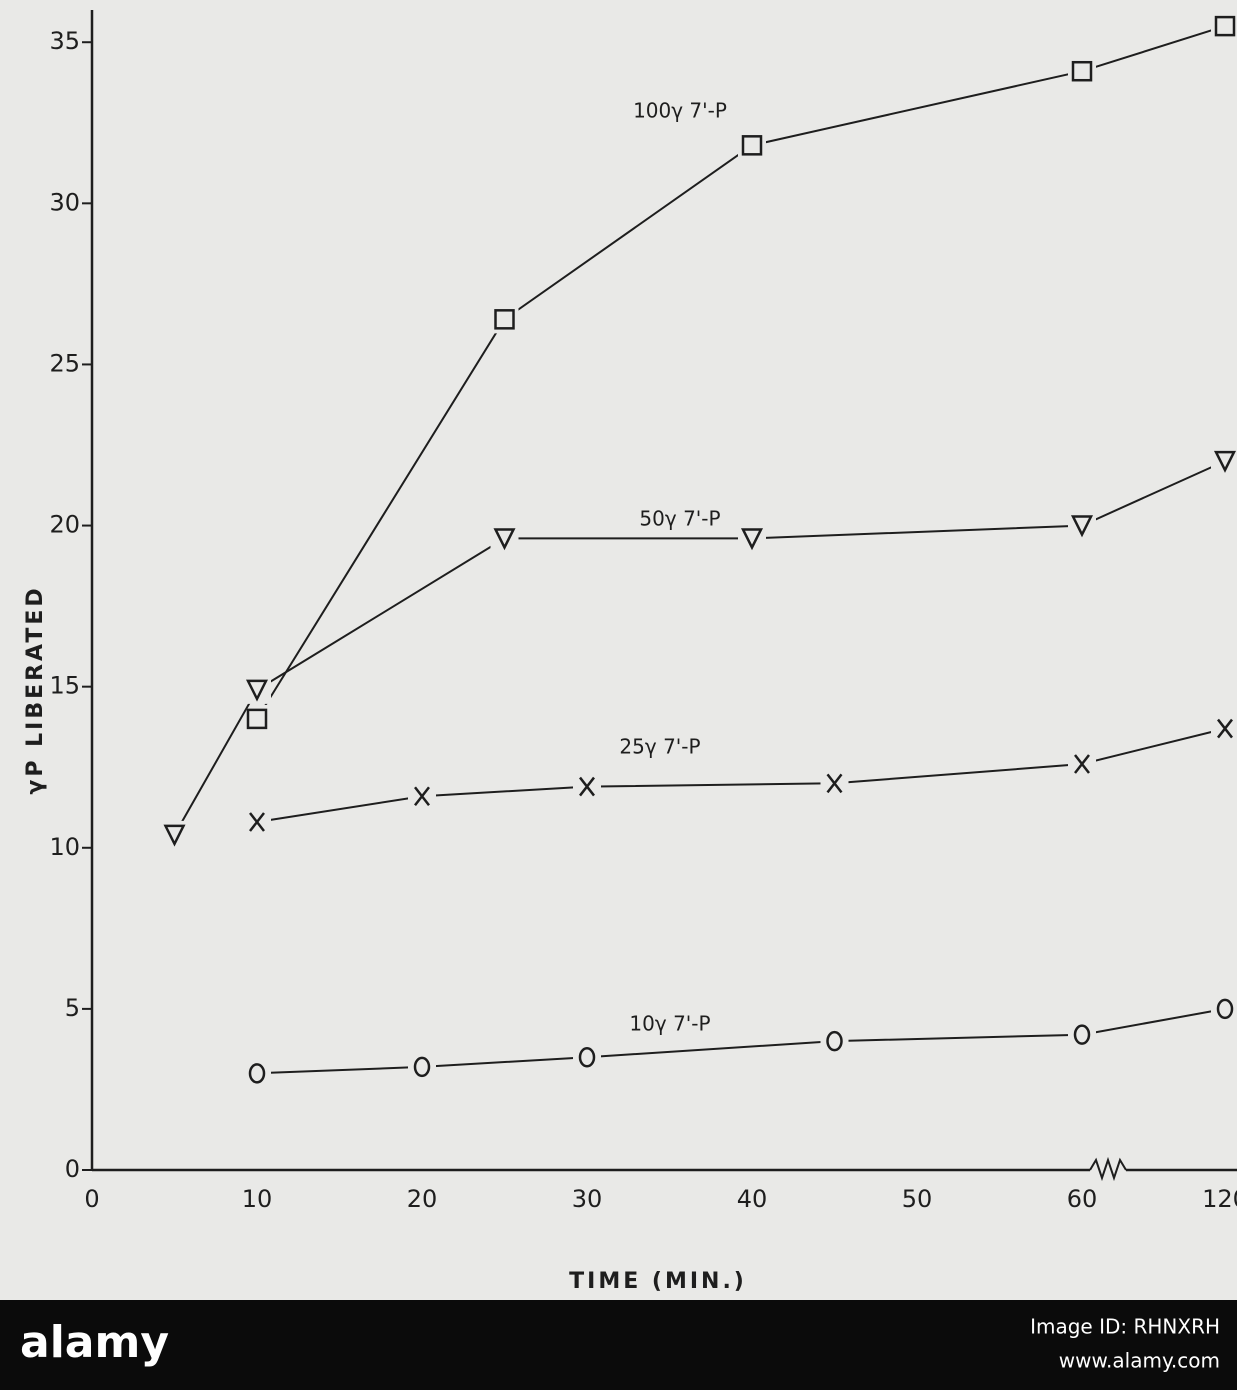 This screenshot has width=1237, height=1390. What do you see at coordinates (1139, 1361) in the screenshot?
I see `watermark-site: www.alamy.com` at bounding box center [1139, 1361].